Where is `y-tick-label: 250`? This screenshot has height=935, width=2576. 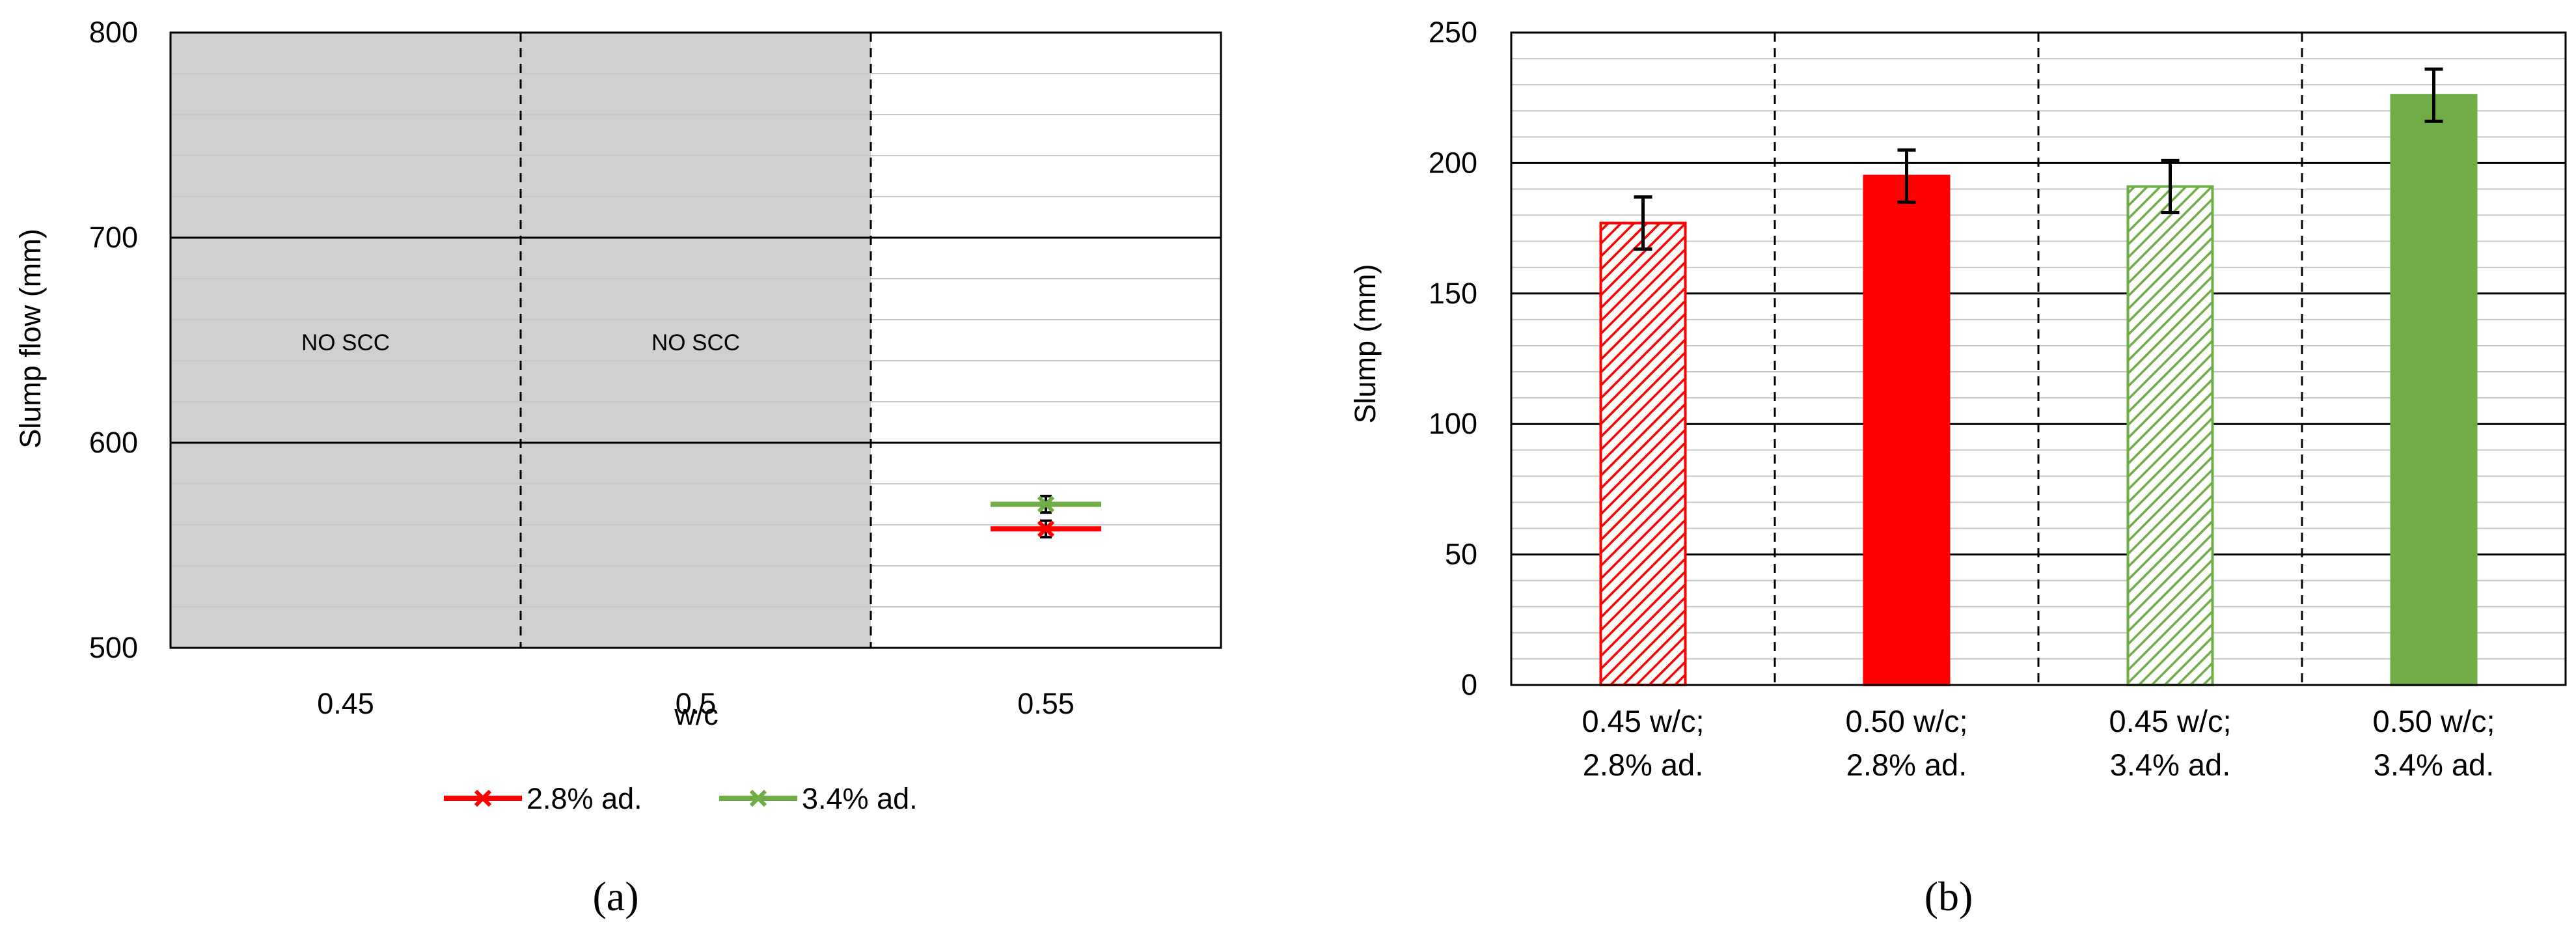
y-tick-label: 250 is located at coordinates (1453, 32).